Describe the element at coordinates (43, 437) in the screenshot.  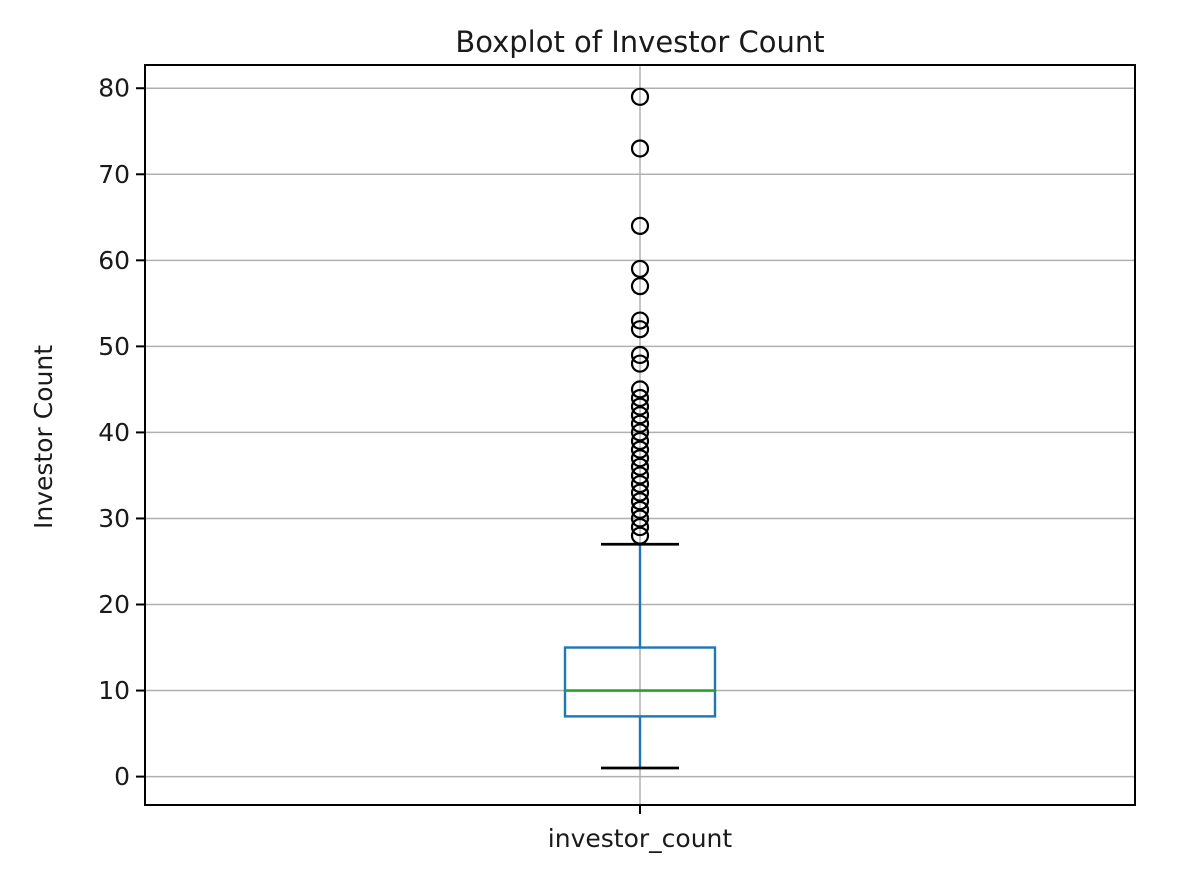
I see `y-axis-label: Investor Count` at that location.